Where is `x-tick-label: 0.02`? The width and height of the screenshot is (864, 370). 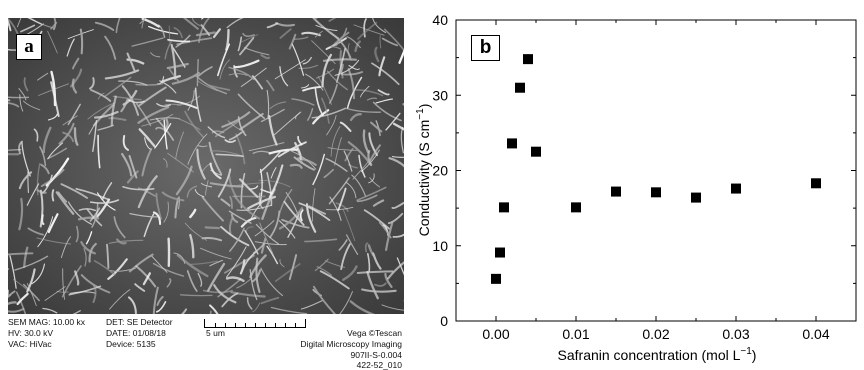 x-tick-label: 0.02 is located at coordinates (655, 334).